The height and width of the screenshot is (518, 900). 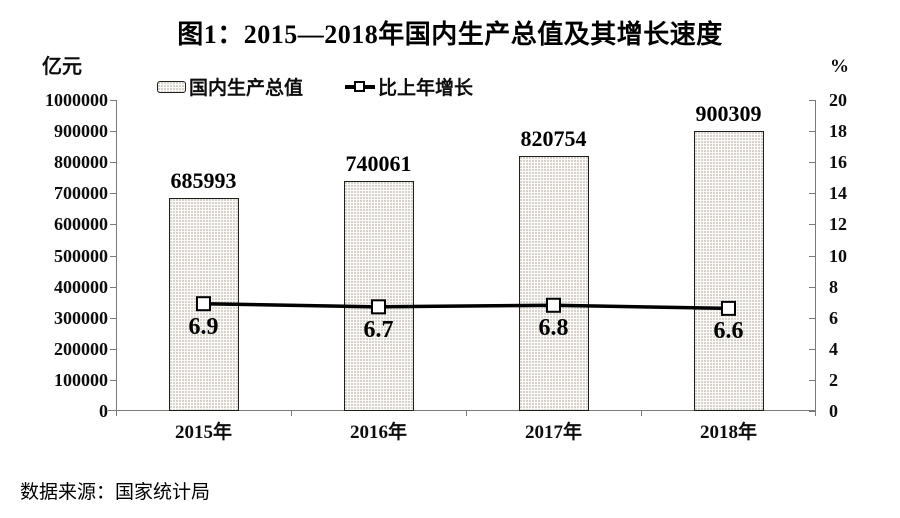 What do you see at coordinates (81, 193) in the screenshot?
I see `left-axis-tick-label: 700000` at bounding box center [81, 193].